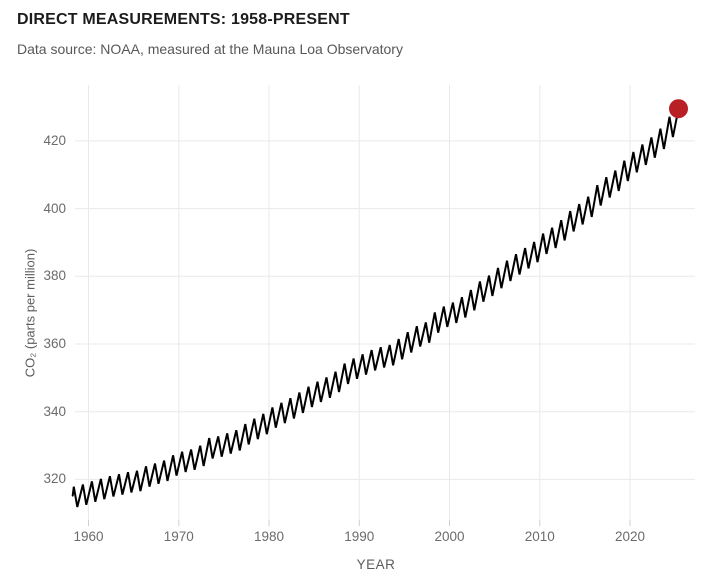 This screenshot has height=585, width=707. What do you see at coordinates (539, 536) in the screenshot?
I see `x-tick-label: 2010` at bounding box center [539, 536].